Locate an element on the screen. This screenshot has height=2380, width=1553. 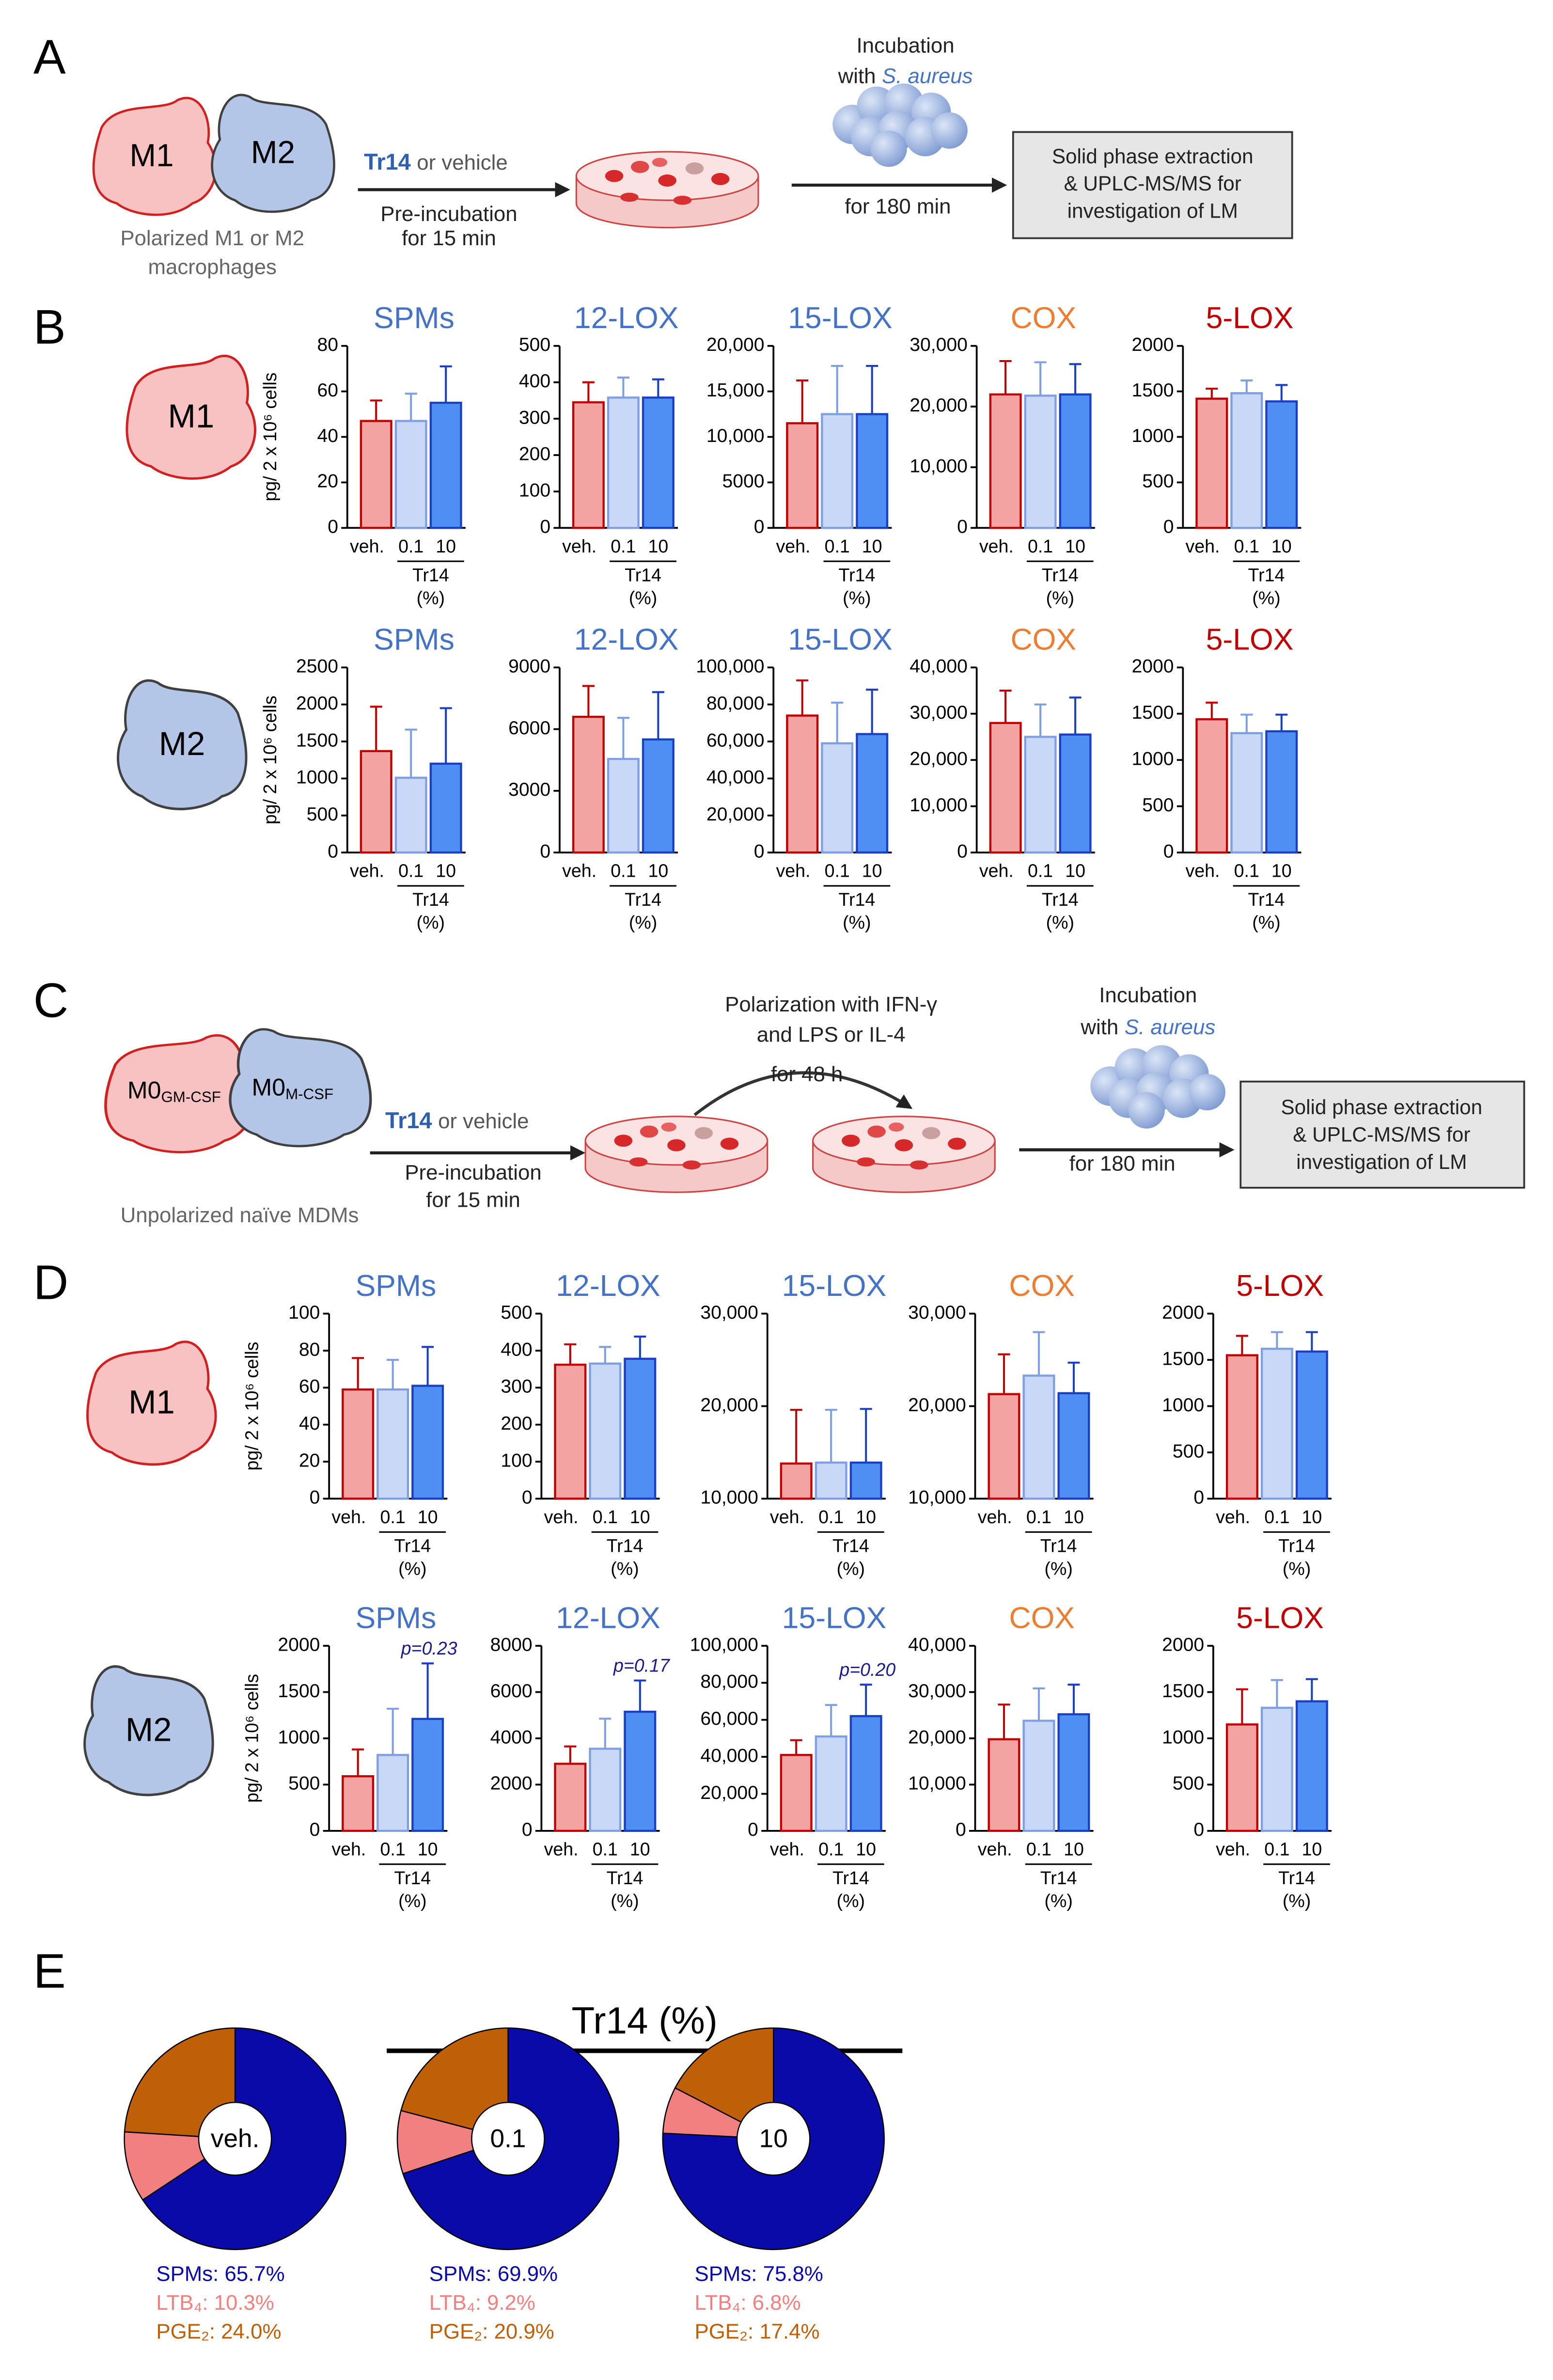
step-text: Polarization with IFN-γ is located at coordinates (831, 1005).